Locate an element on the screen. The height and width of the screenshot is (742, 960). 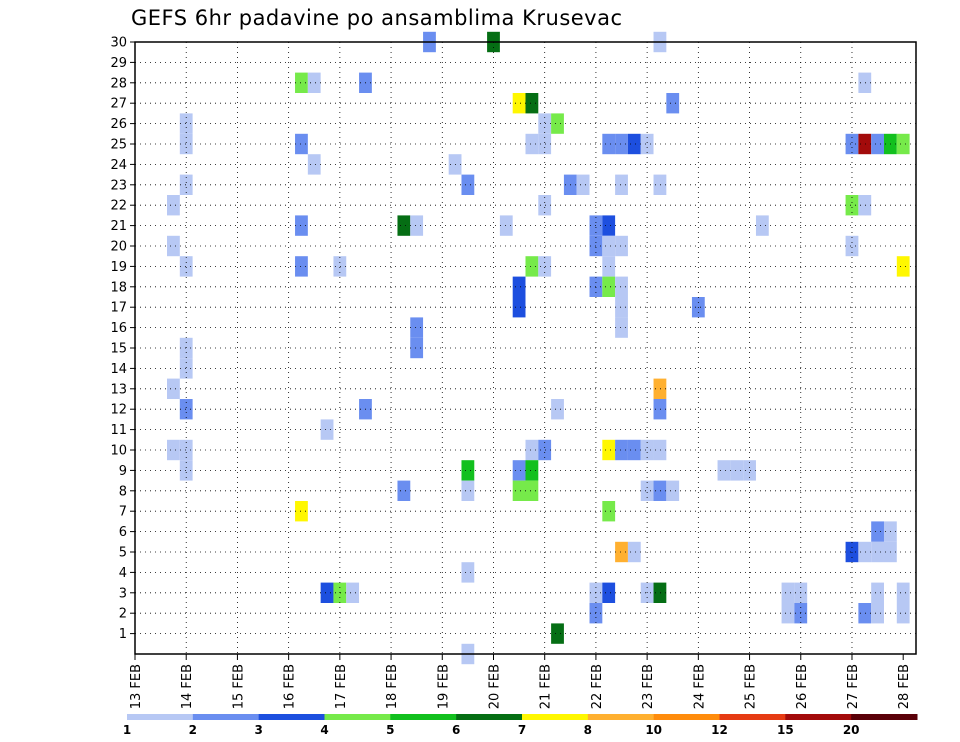
y-tick-label: 12 is located at coordinates (118, 410).